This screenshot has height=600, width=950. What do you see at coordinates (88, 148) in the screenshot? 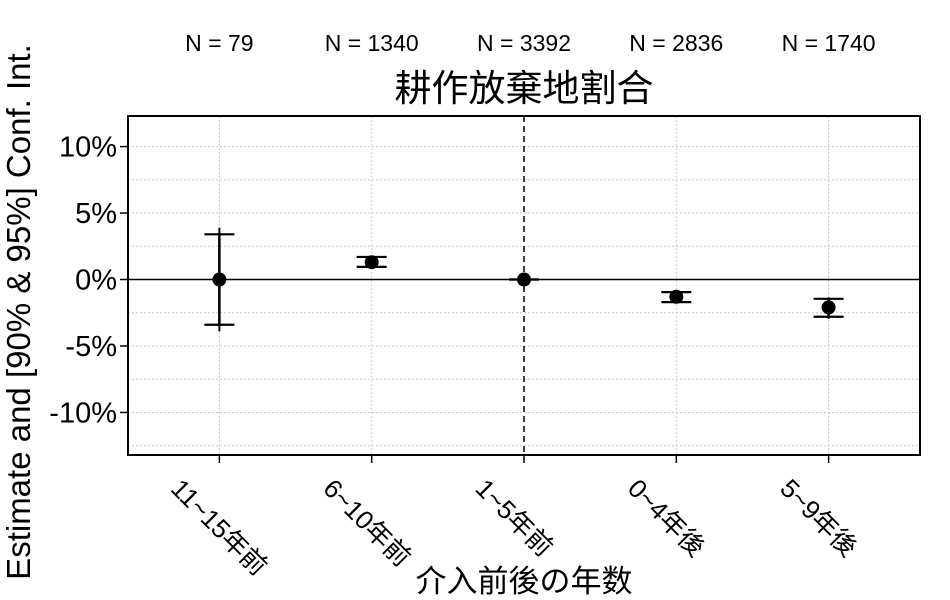
I see `y-tick-label: 10%` at bounding box center [88, 148].